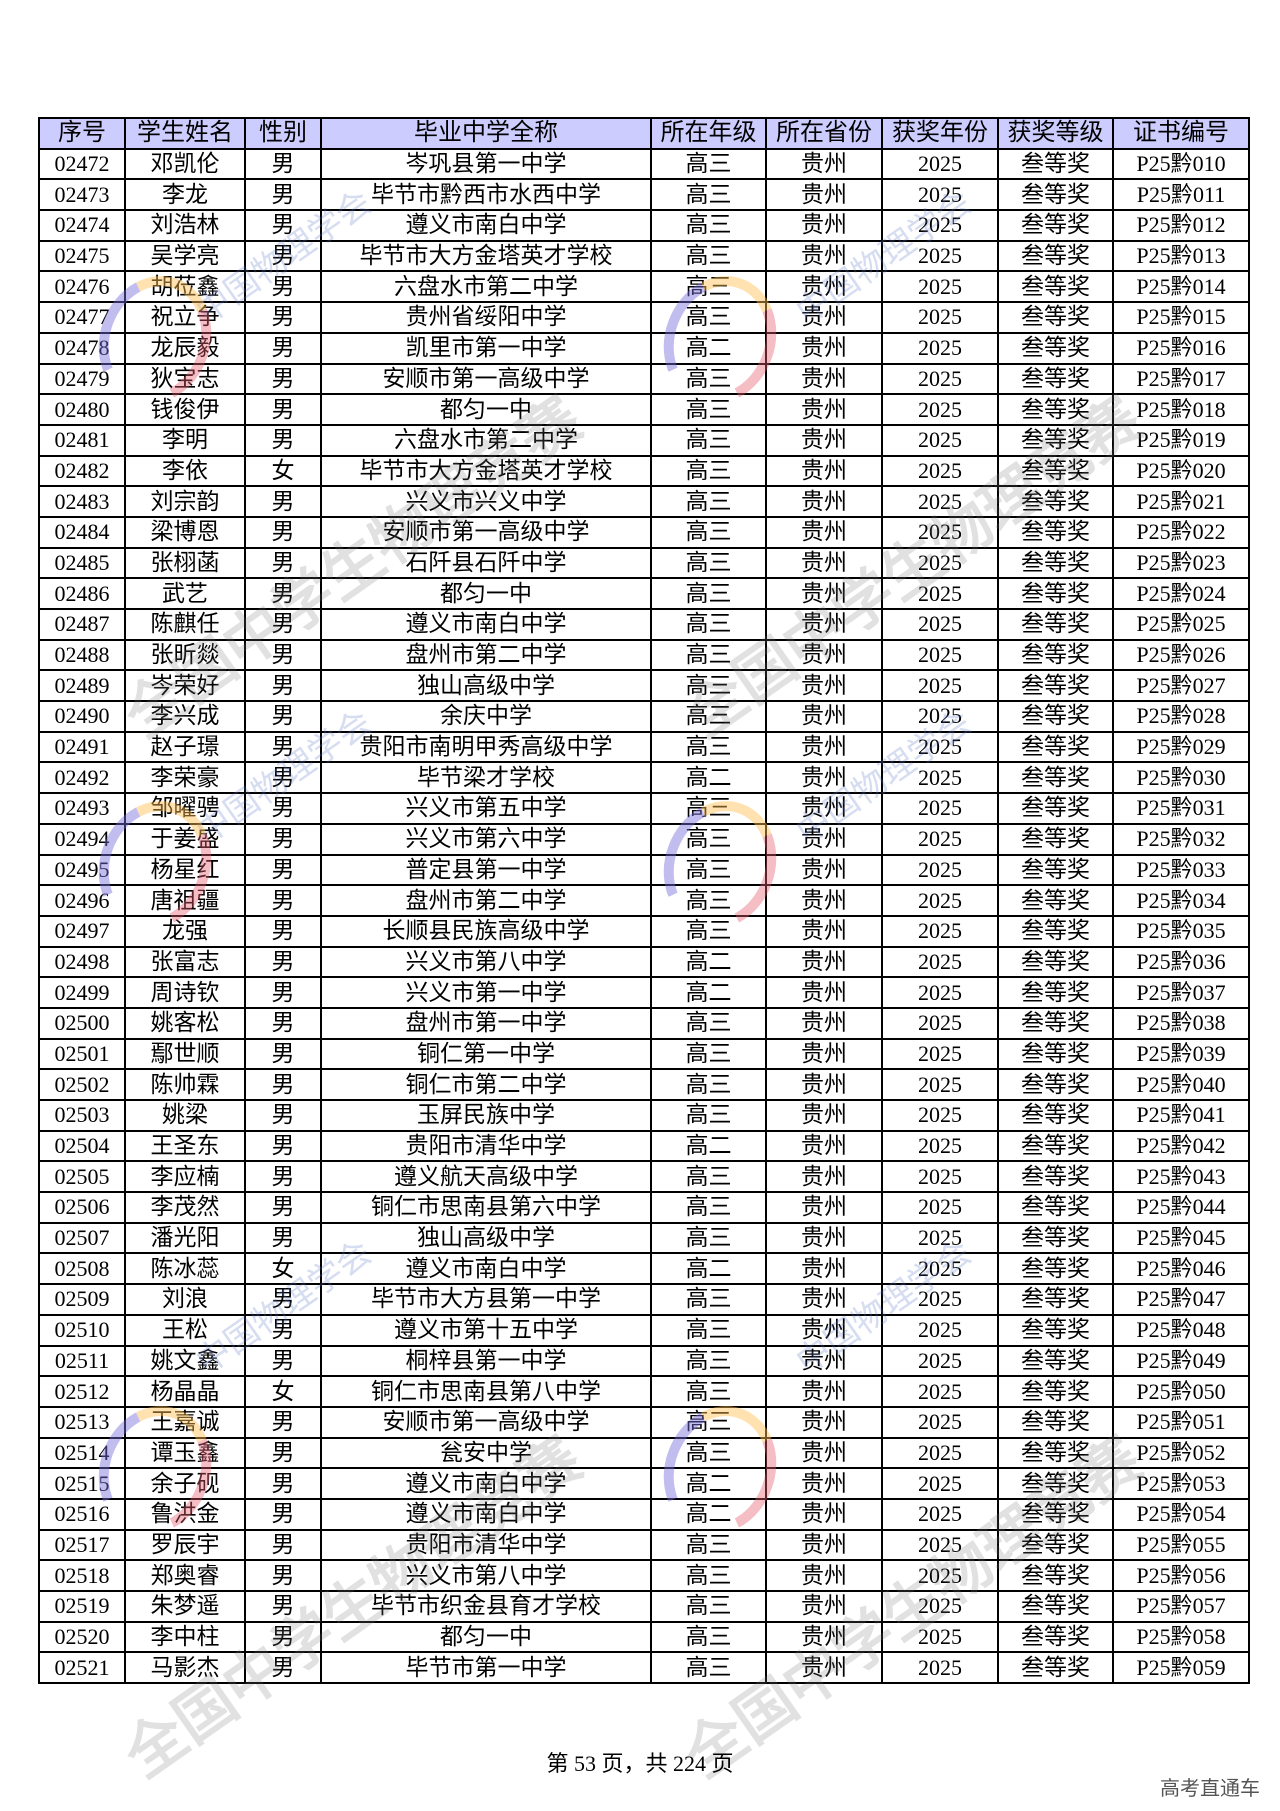 This screenshot has width=1280, height=1811. I want to click on cell-school: 玉屏民族中学, so click(486, 1115).